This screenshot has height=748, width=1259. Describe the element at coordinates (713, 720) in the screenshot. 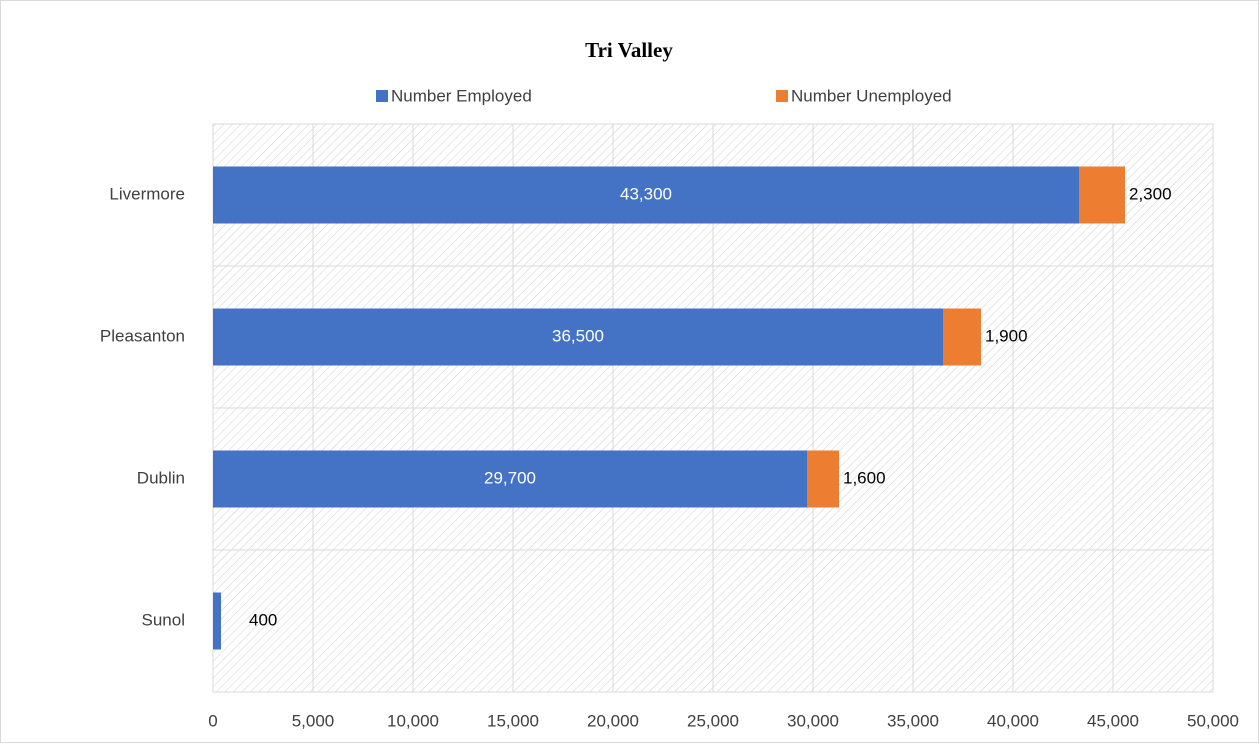

I see `x-tick-label: 25,000` at that location.